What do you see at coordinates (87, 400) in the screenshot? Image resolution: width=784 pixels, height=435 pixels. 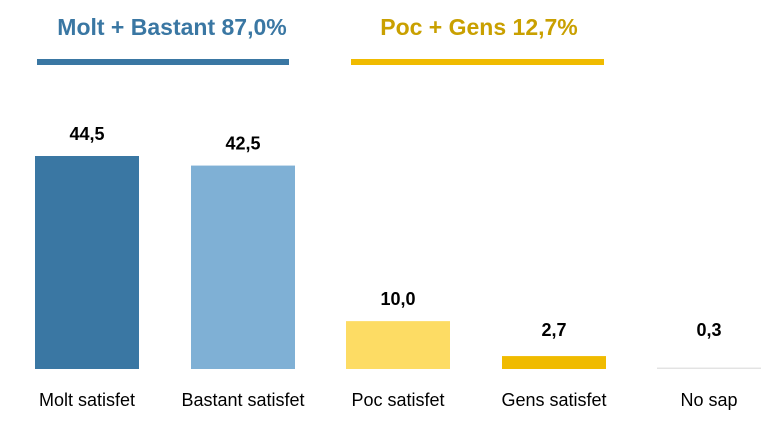 I see `category-label: Molt satisfet` at bounding box center [87, 400].